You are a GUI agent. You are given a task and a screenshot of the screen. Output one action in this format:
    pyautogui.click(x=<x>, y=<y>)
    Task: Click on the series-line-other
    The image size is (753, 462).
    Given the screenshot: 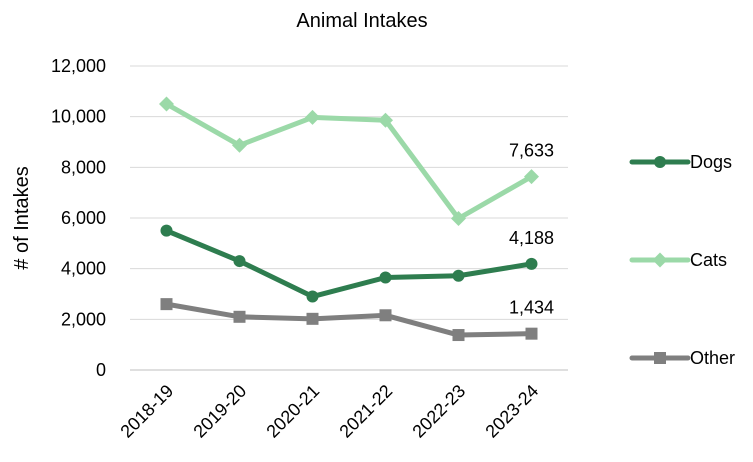 What is the action you would take?
    pyautogui.click(x=349, y=319)
    